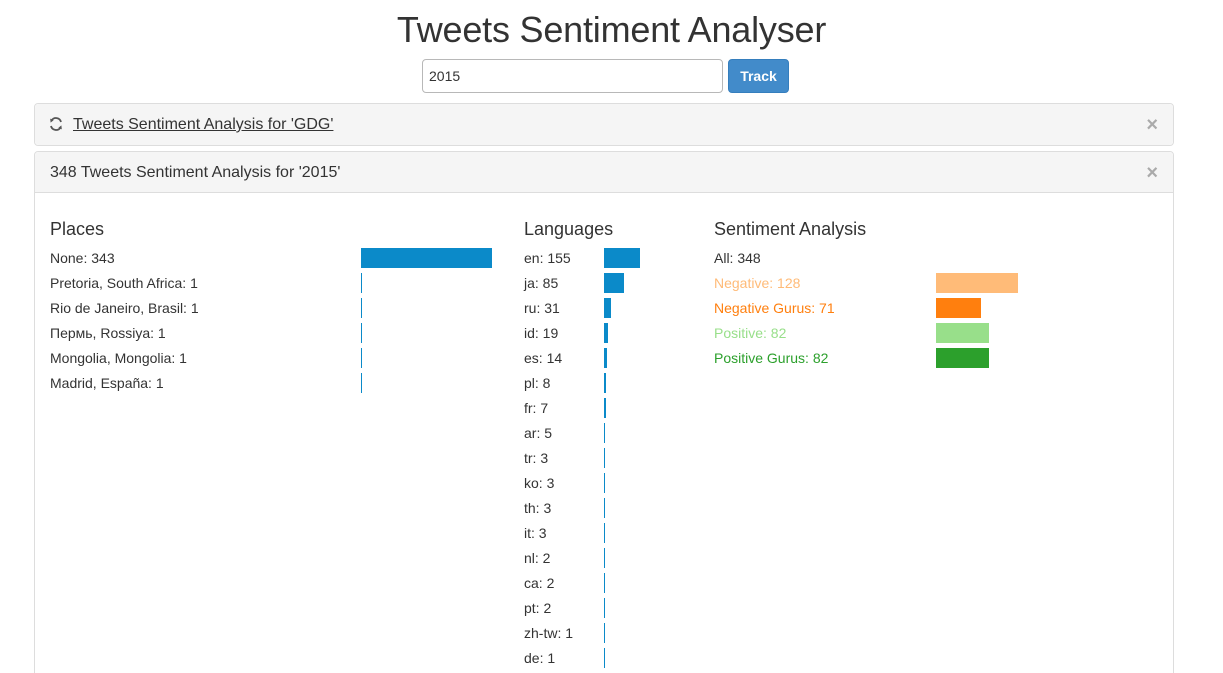 The height and width of the screenshot is (673, 1223). What do you see at coordinates (77, 229) in the screenshot?
I see `places-heading: Places` at bounding box center [77, 229].